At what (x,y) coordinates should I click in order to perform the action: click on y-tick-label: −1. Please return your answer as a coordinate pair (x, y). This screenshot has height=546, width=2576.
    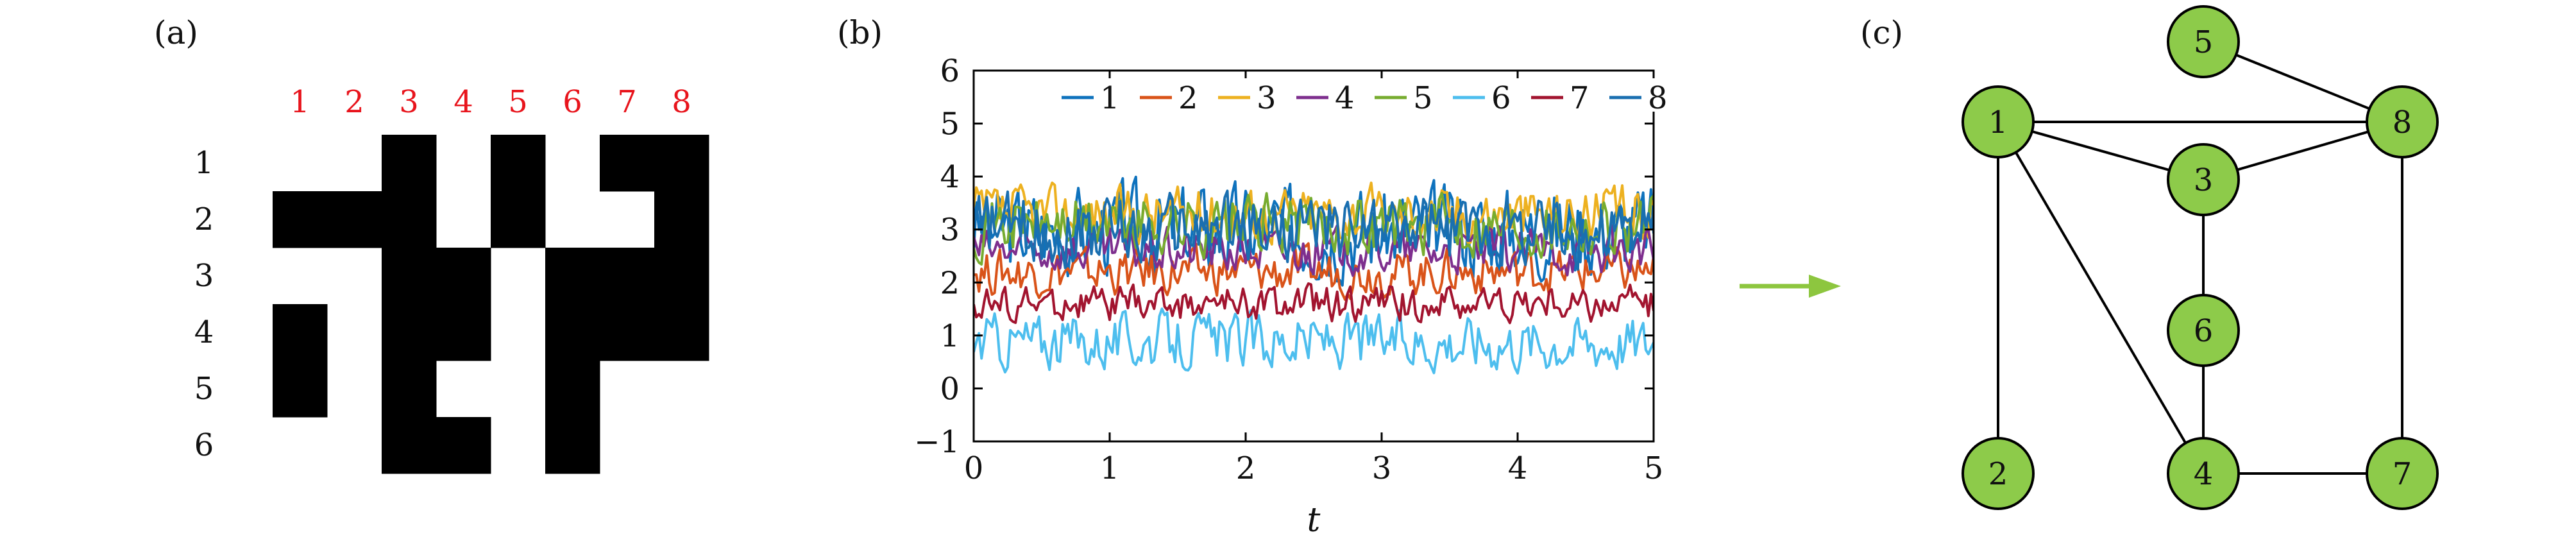
    Looking at the image, I should click on (937, 442).